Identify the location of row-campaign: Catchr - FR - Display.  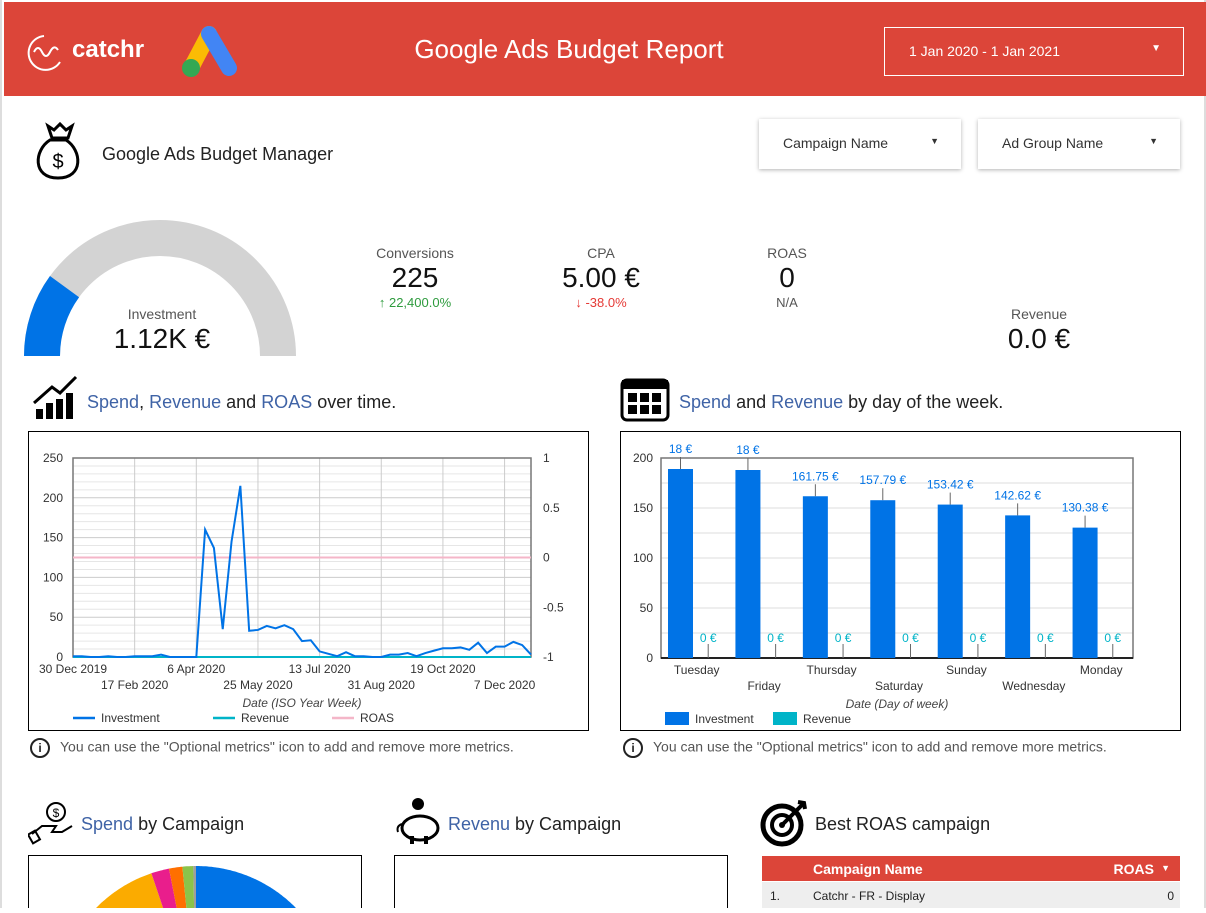
(869, 896).